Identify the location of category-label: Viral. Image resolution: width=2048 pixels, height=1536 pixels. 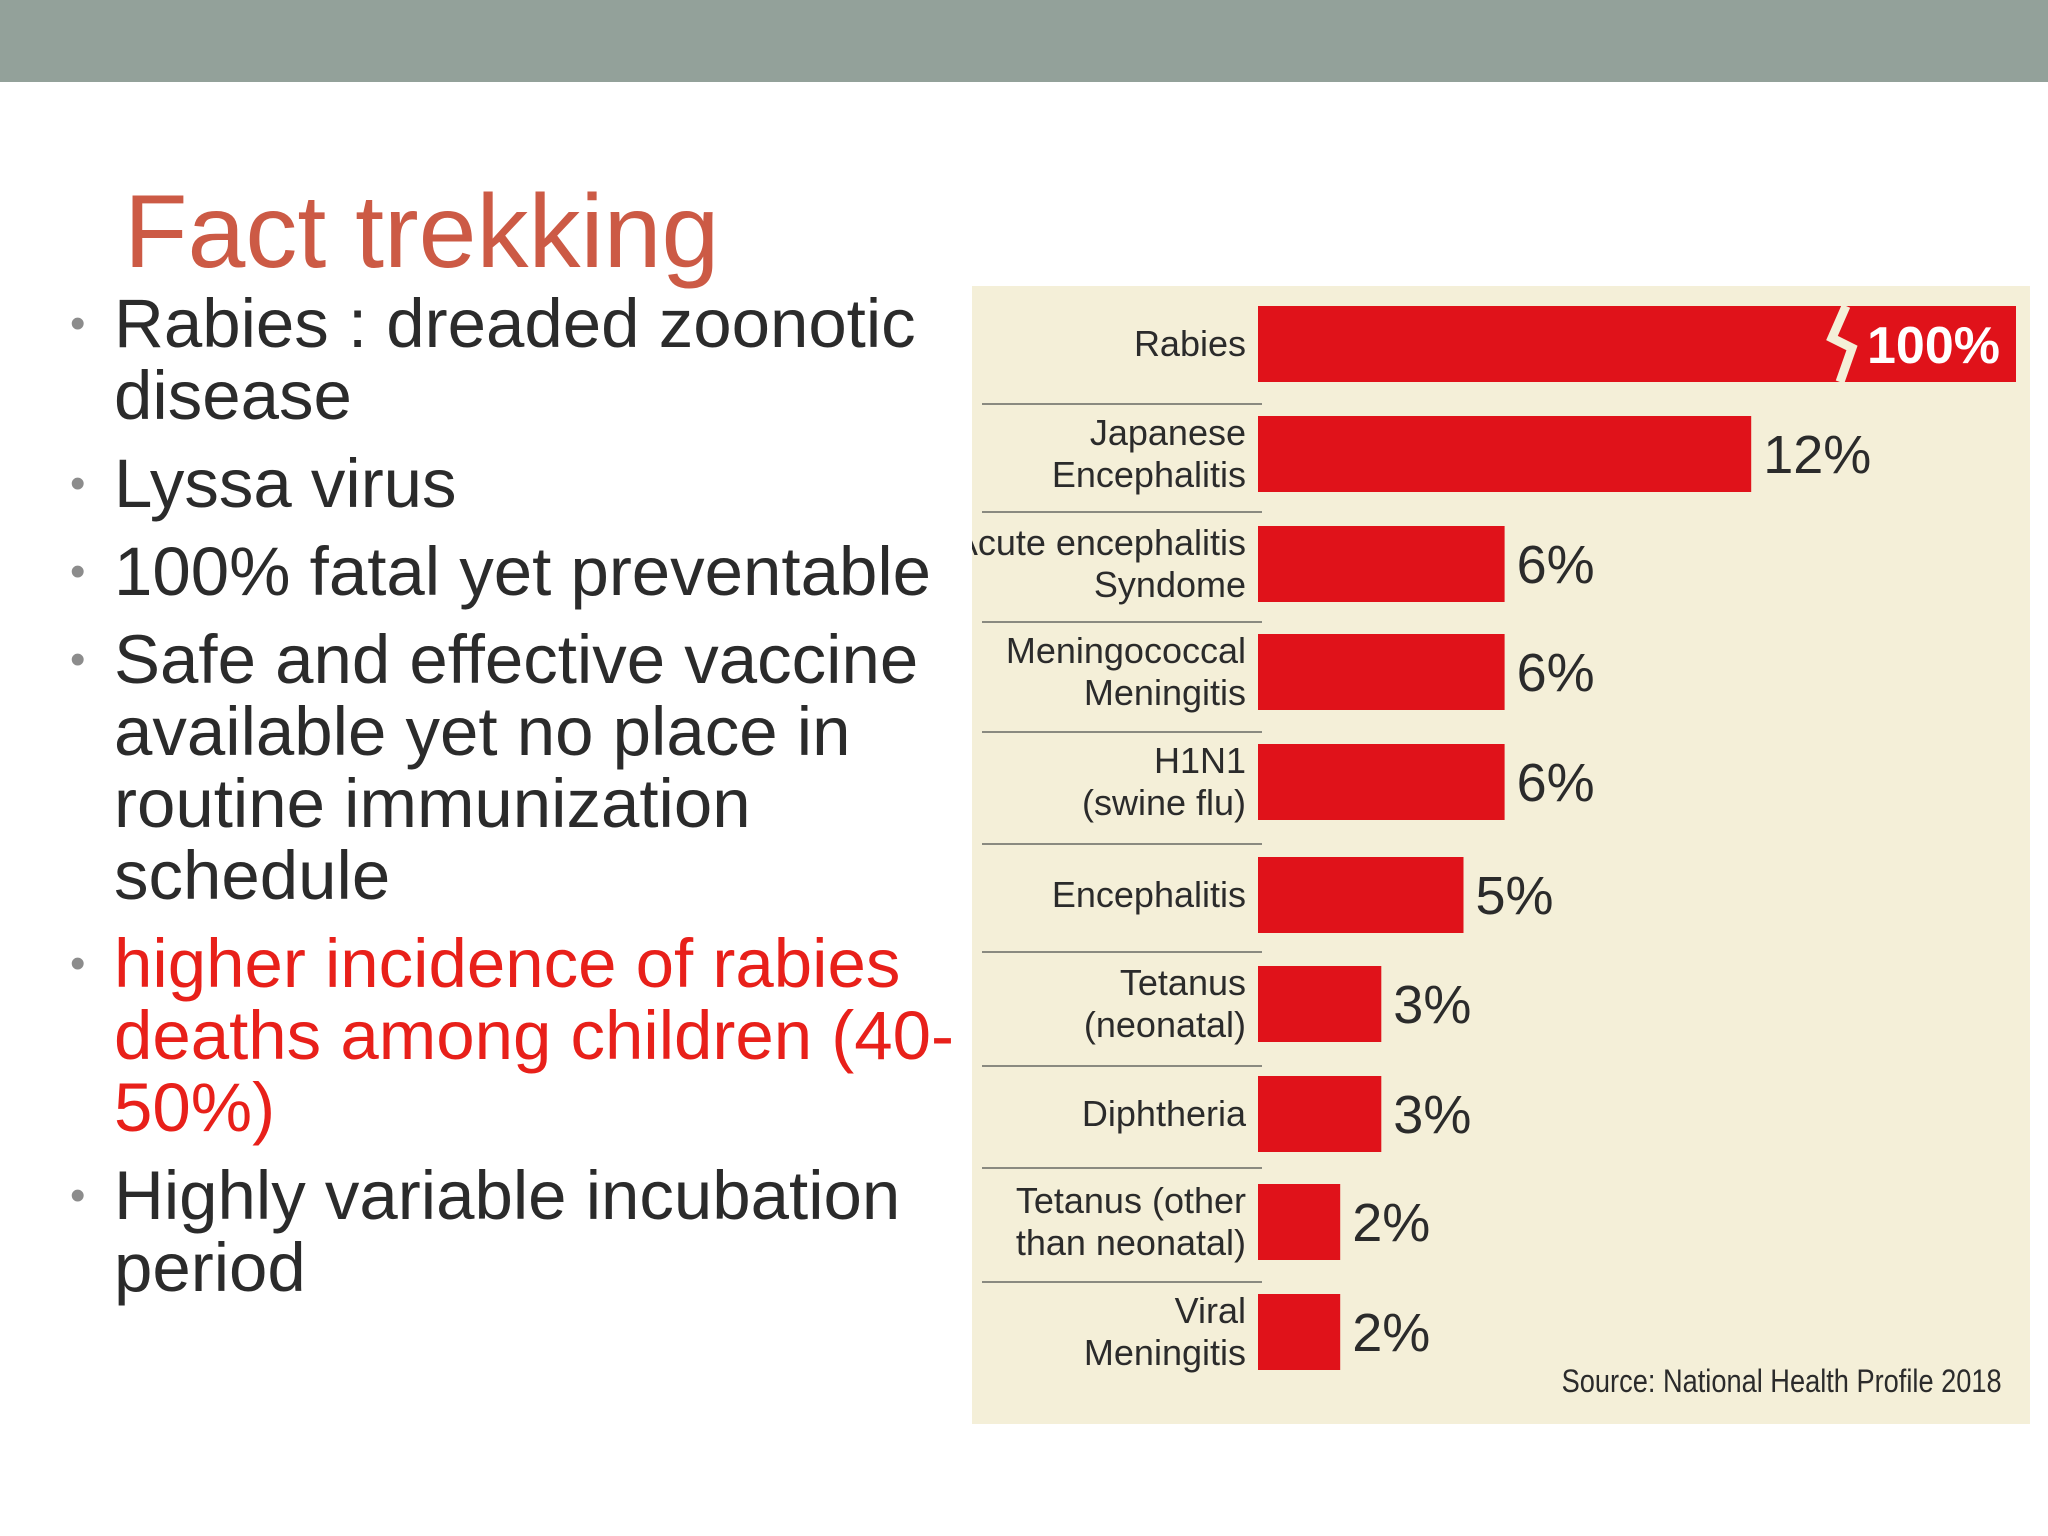
(1210, 1310).